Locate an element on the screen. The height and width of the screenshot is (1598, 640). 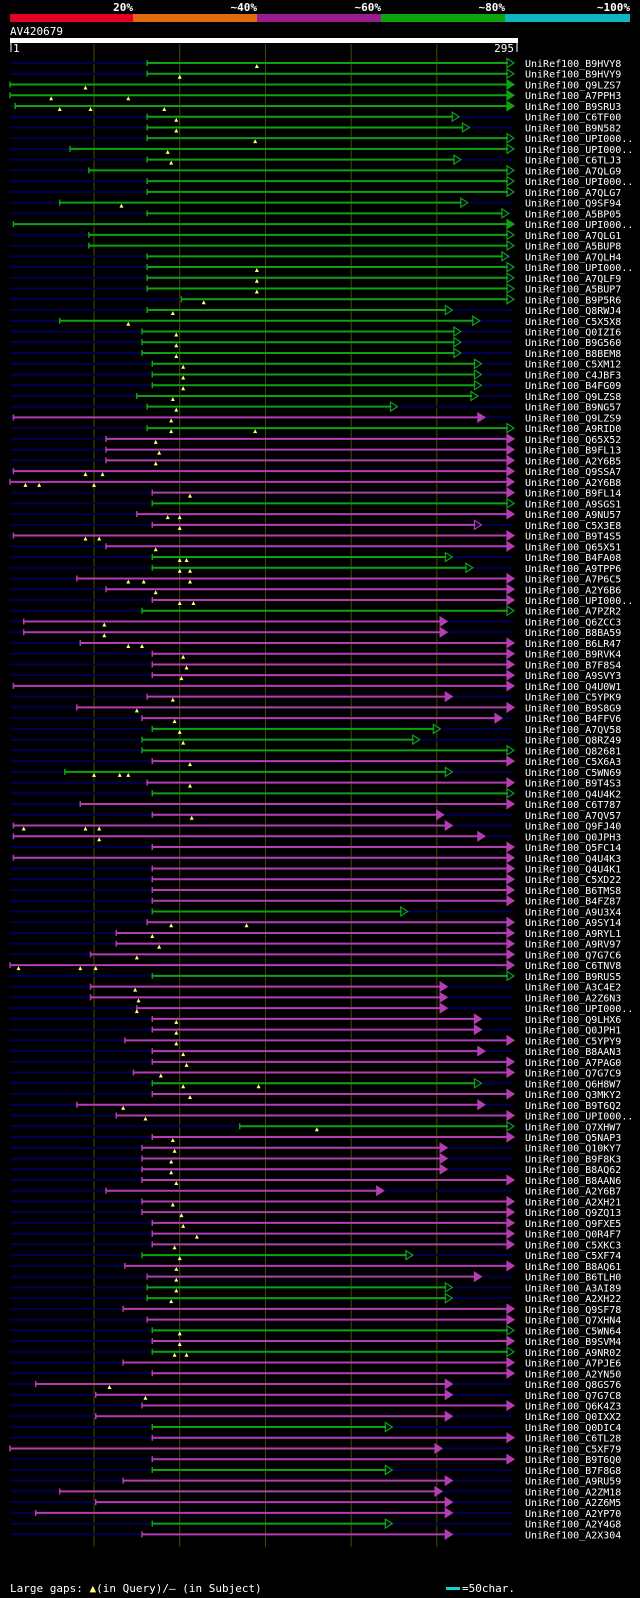
hit-label: UniRef100_Q8RWJ4 is located at coordinates (573, 311).